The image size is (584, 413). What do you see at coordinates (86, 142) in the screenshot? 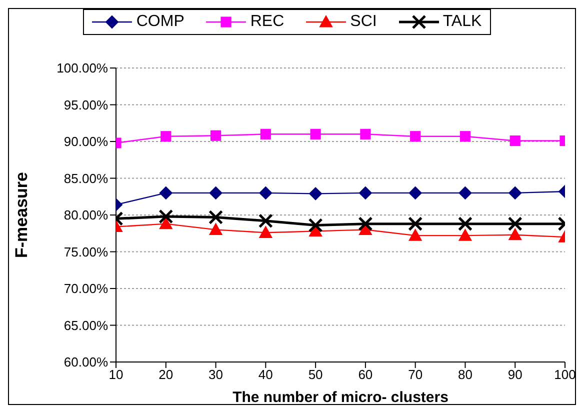
I see `y-tick-label: 90.00%` at bounding box center [86, 142].